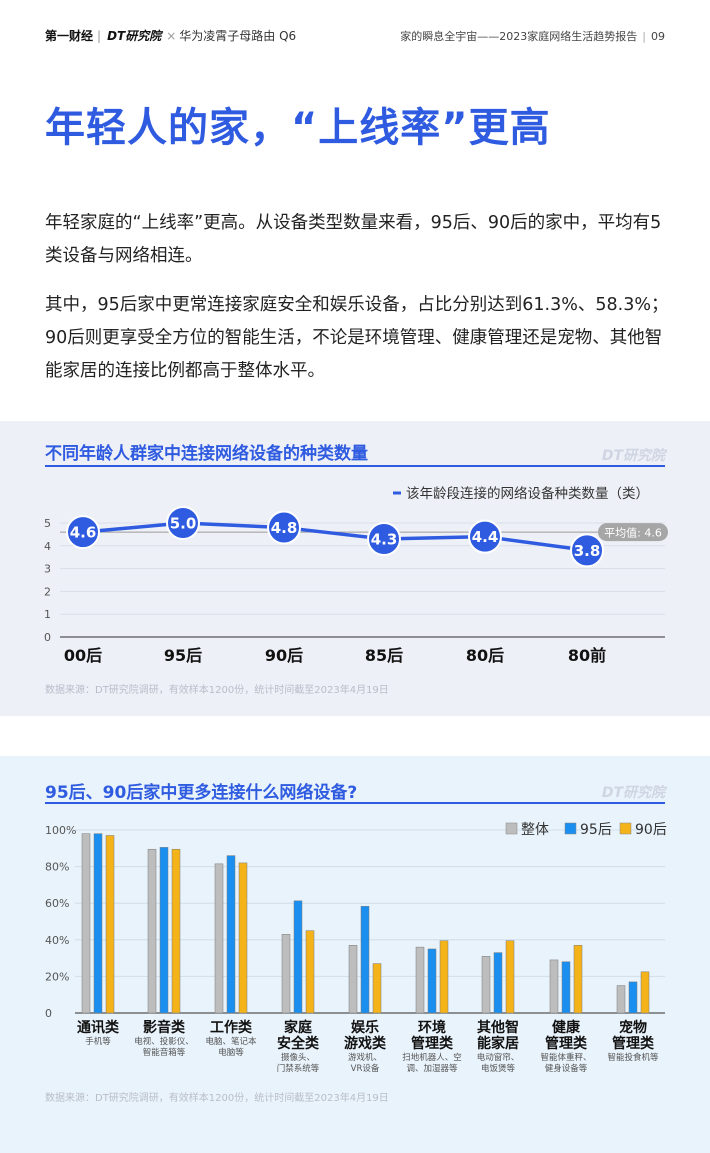 This screenshot has width=710, height=1153. What do you see at coordinates (201, 793) in the screenshot?
I see `chart-title: 95后、90后家中更多连接什么网络设备?` at bounding box center [201, 793].